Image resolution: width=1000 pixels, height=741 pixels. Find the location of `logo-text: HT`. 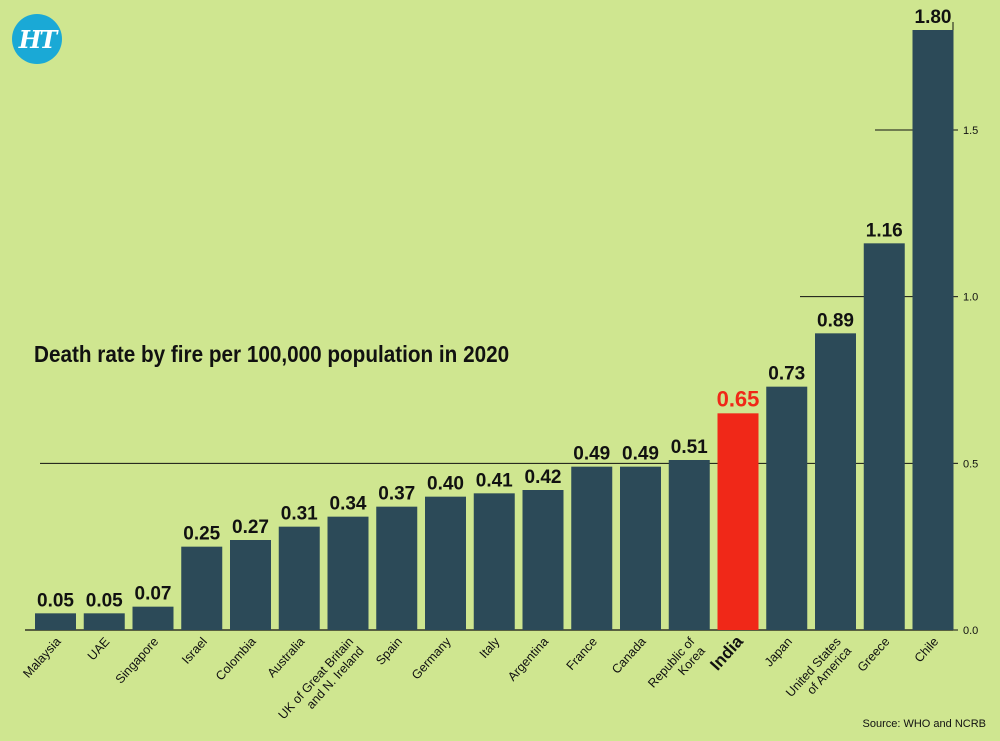

logo-text: HT is located at coordinates (38, 39).